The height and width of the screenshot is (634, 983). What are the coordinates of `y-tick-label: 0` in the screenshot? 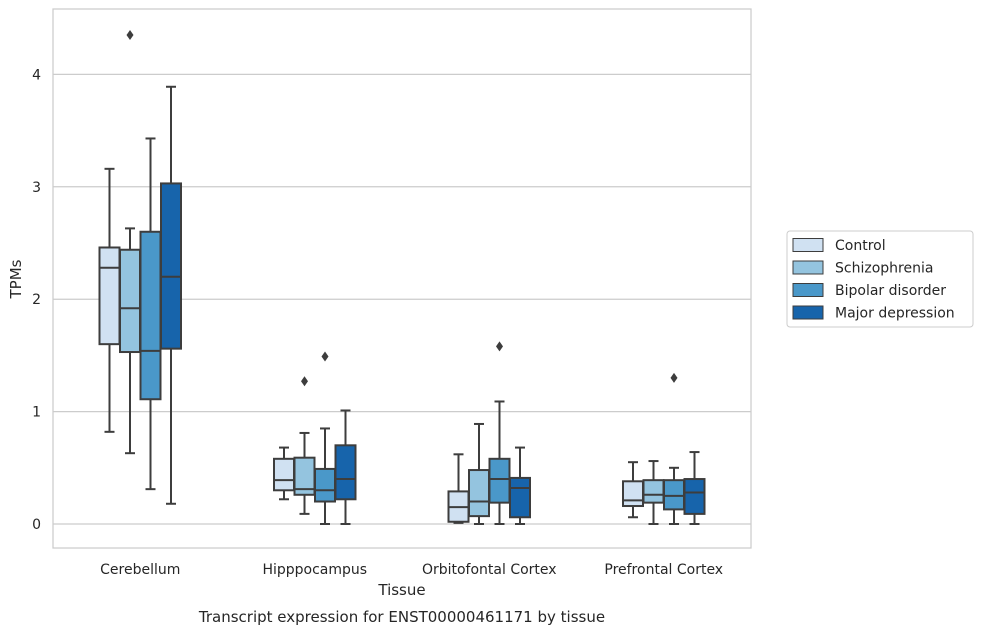 It's located at (36, 525).